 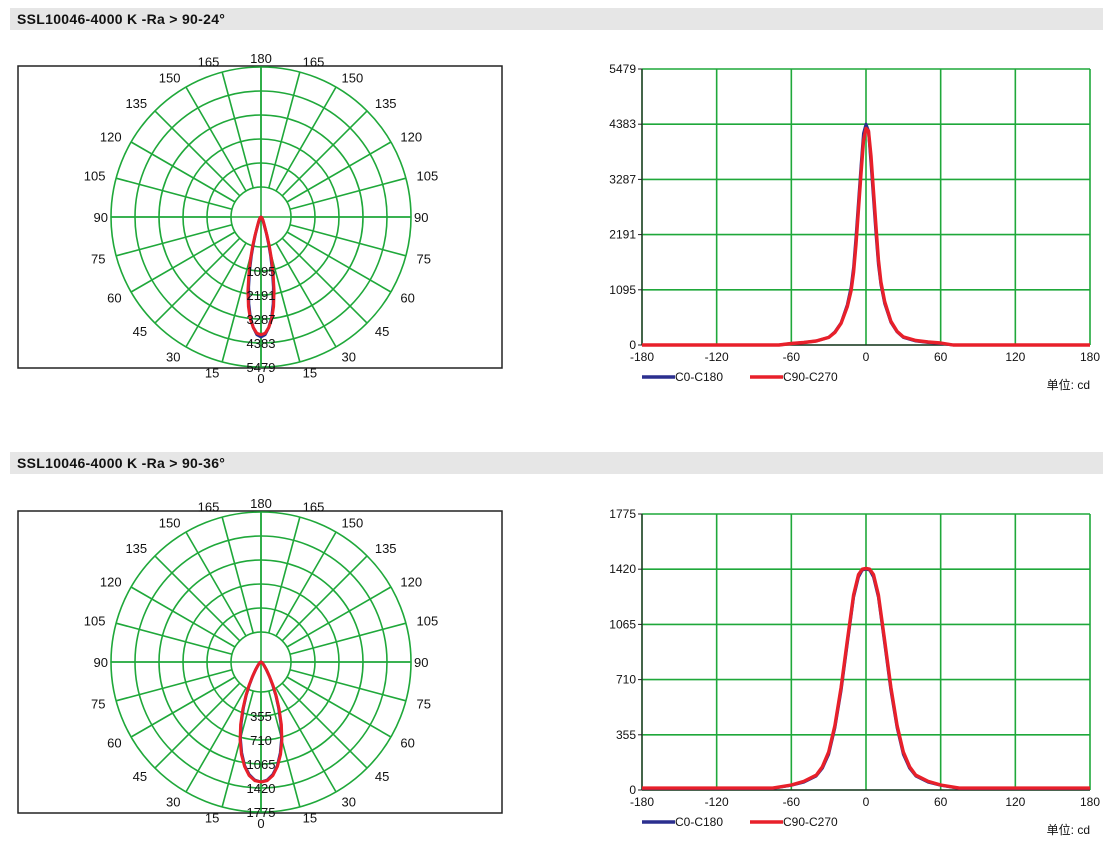 What do you see at coordinates (622, 69) in the screenshot?
I see `cart-y-tick-label: 5479` at bounding box center [622, 69].